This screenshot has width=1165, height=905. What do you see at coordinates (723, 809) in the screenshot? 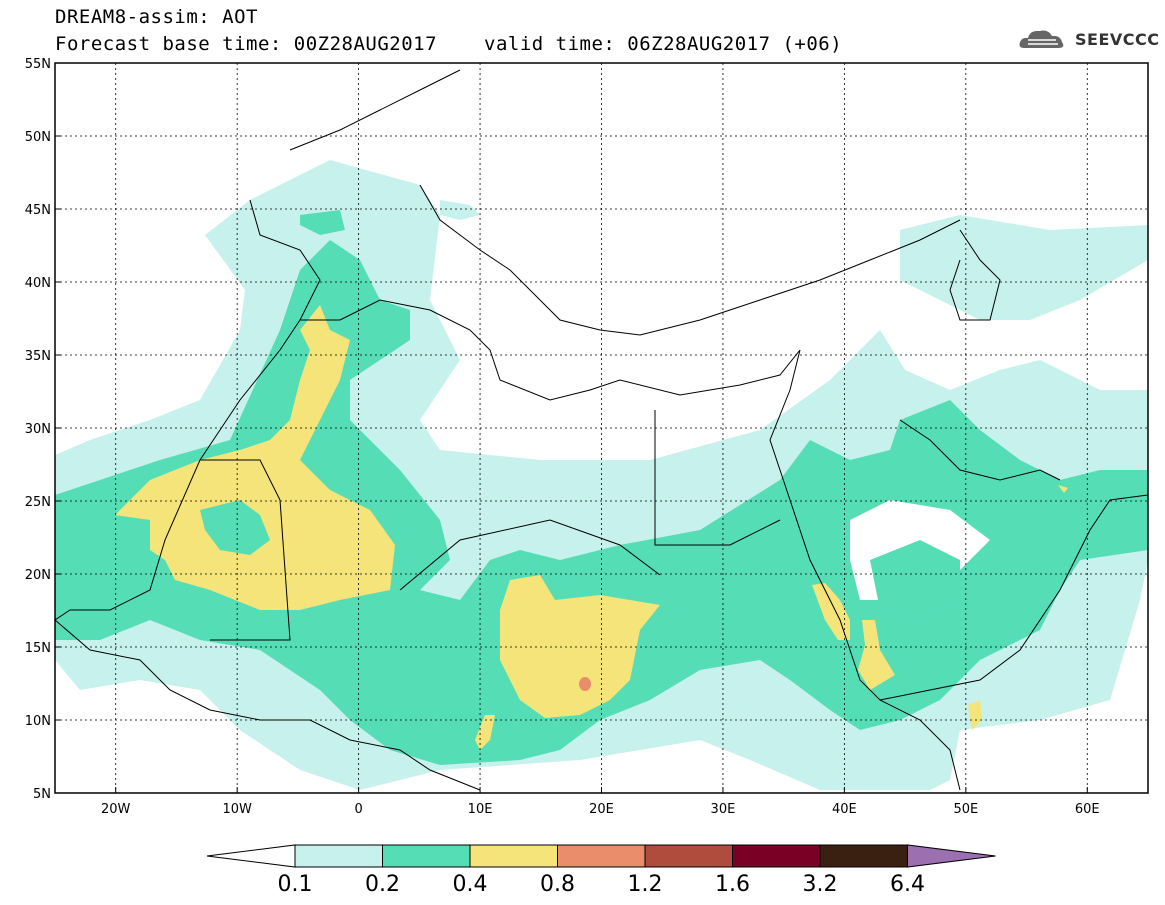
I see `lon-label: 30E` at bounding box center [723, 809].